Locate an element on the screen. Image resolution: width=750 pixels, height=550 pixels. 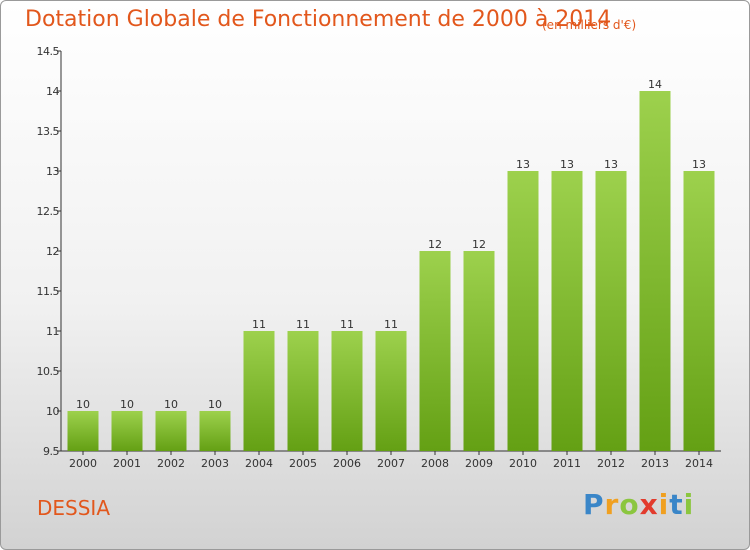
x-tick-label: 2006 is located at coordinates (347, 463).